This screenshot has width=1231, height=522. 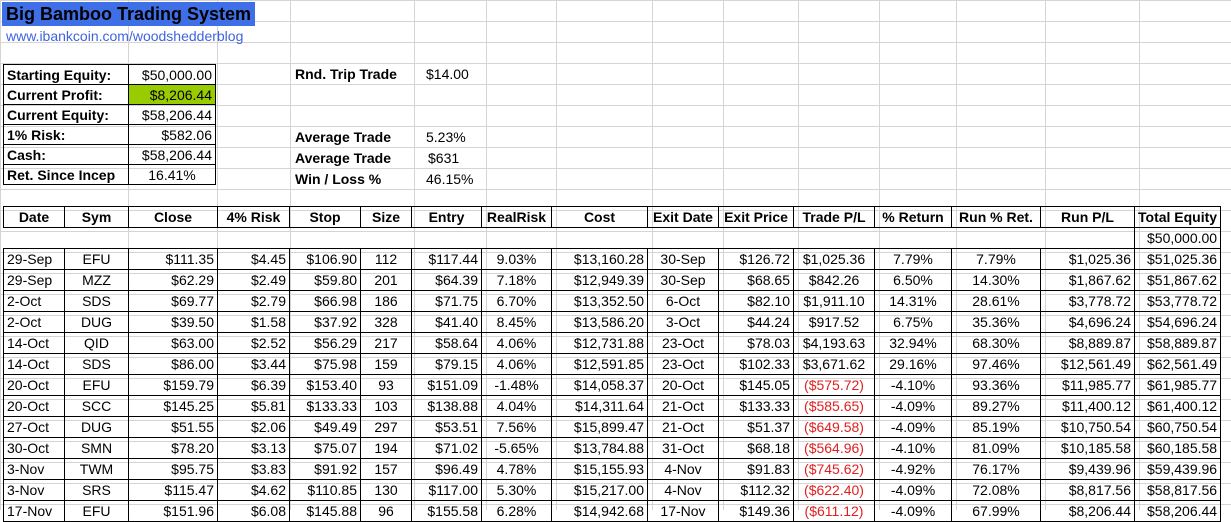 I want to click on trade-cell: $4,193.63, so click(x=834, y=343).